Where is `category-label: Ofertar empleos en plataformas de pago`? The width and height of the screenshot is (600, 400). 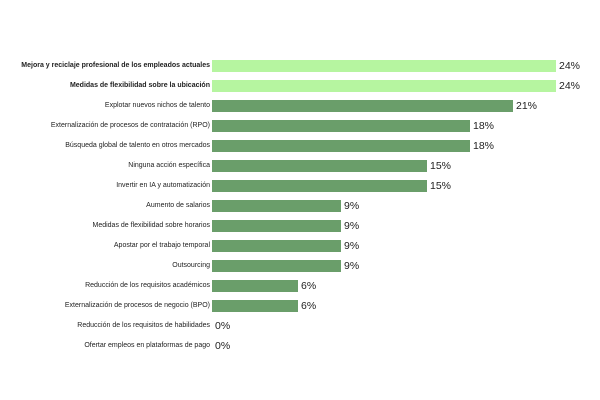 category-label: Ofertar empleos en plataformas de pago is located at coordinates (147, 345).